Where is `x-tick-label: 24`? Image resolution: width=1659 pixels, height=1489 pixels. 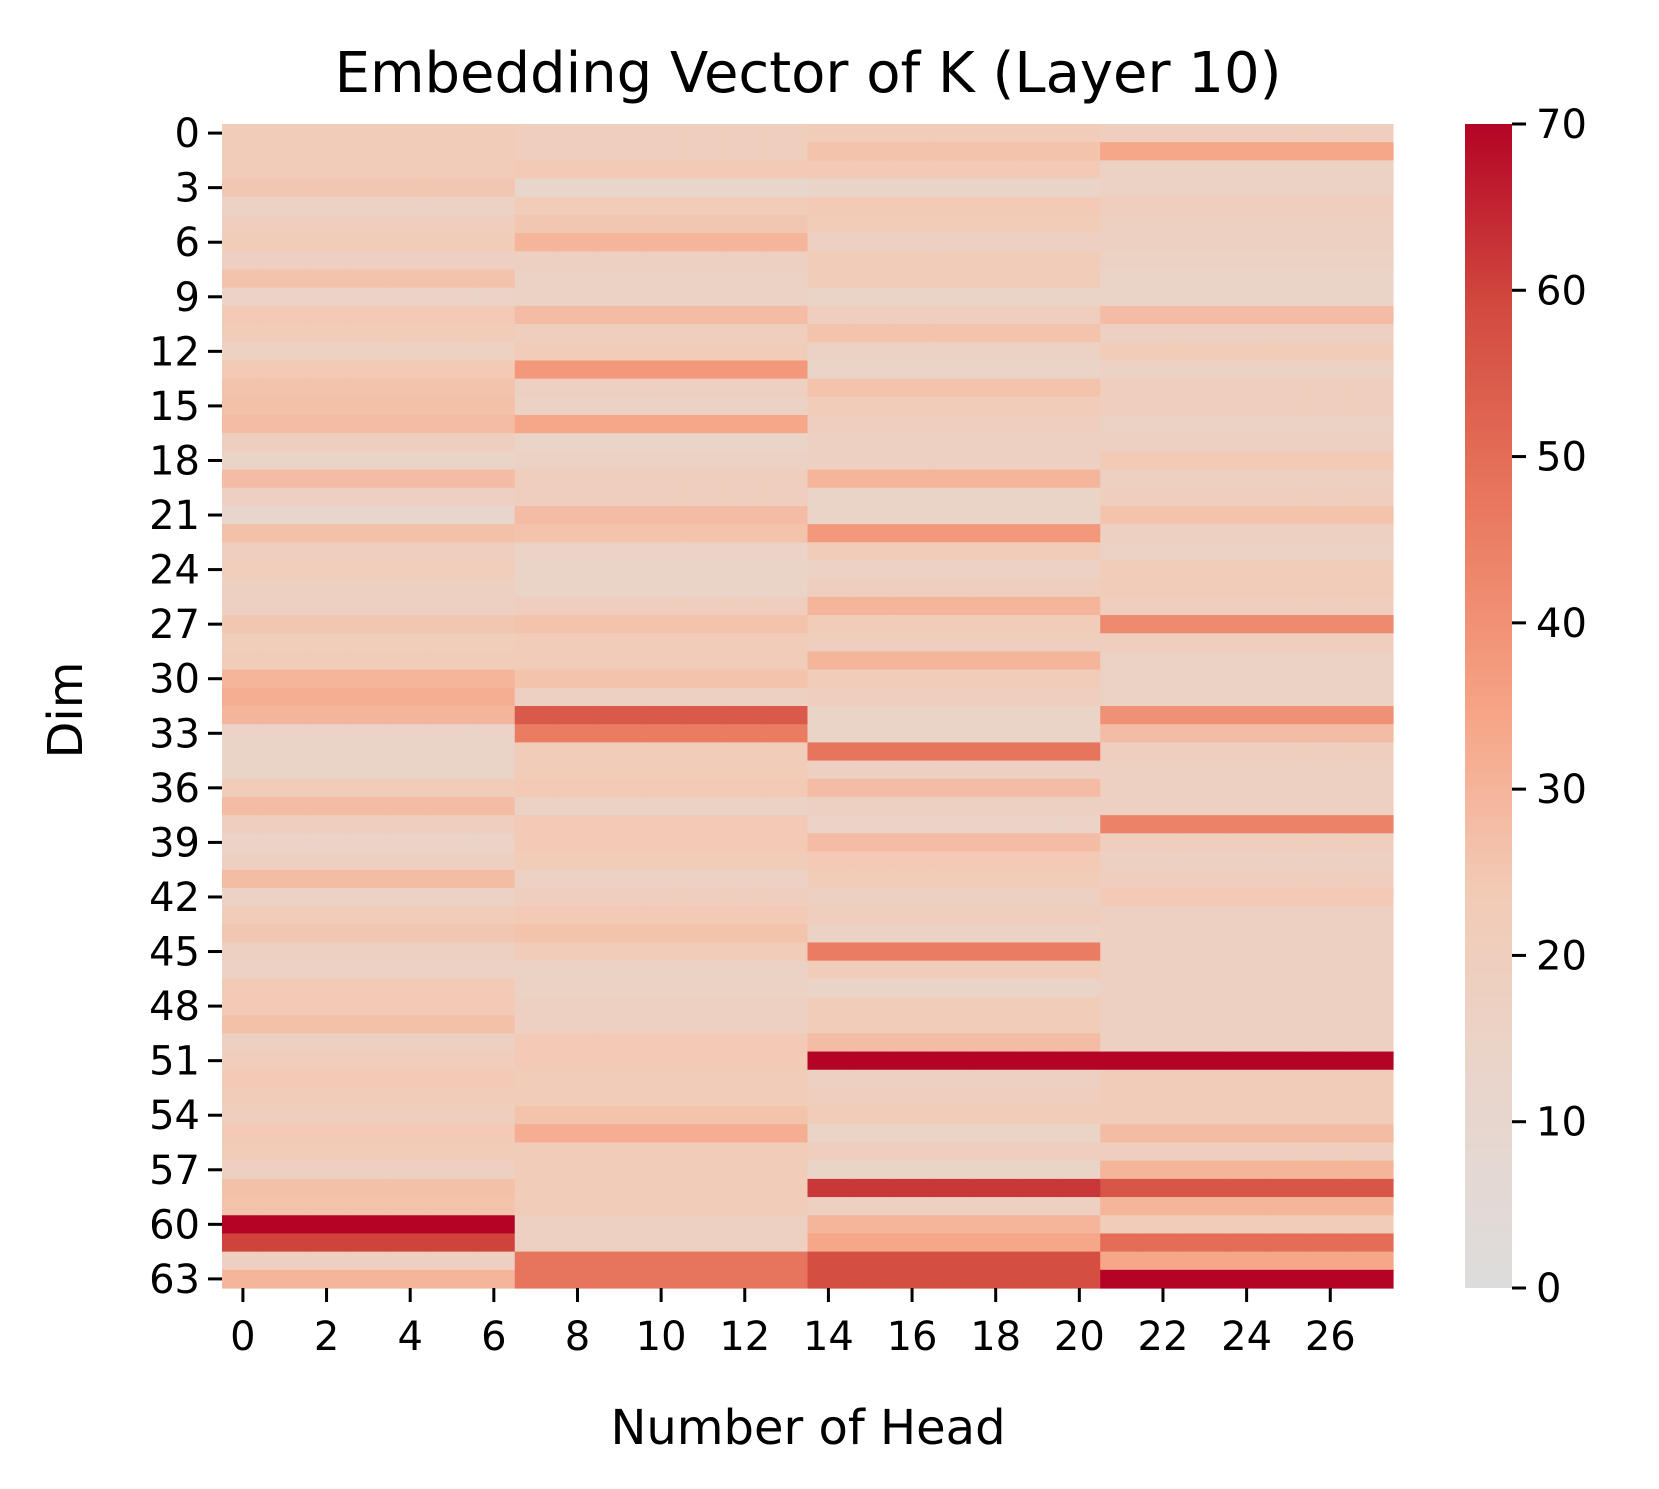 x-tick-label: 24 is located at coordinates (1246, 1337).